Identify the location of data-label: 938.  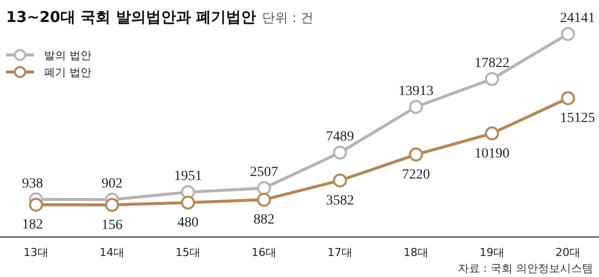
(32, 184).